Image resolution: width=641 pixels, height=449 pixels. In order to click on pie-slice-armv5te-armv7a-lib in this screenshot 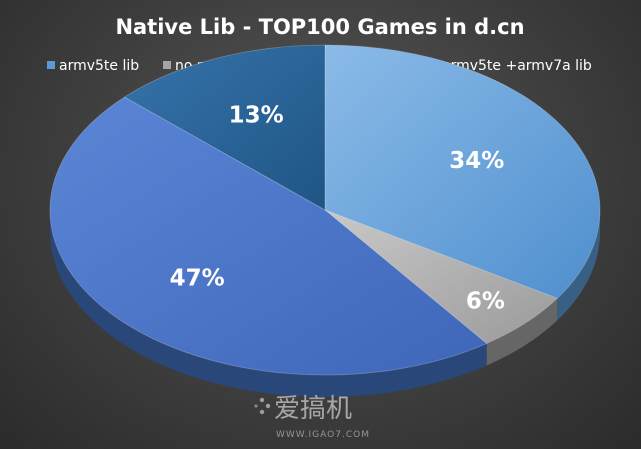, I will do `click(224, 127)`.